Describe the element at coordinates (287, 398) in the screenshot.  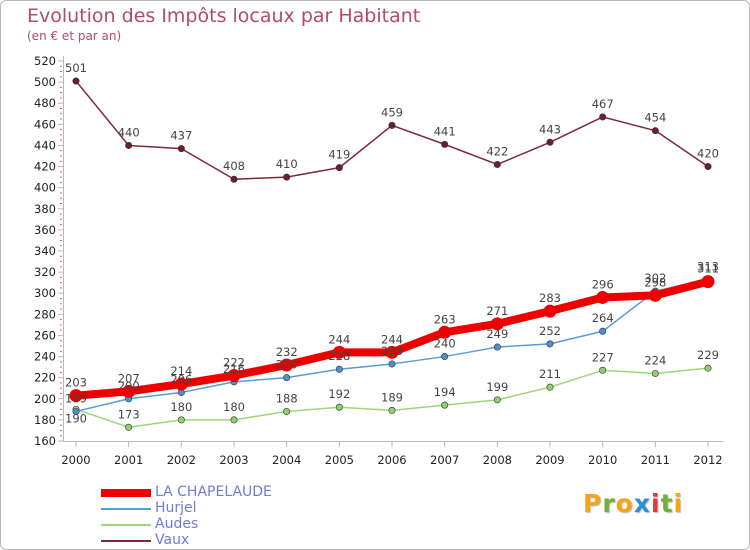
I see `data-label-audes: 188` at that location.